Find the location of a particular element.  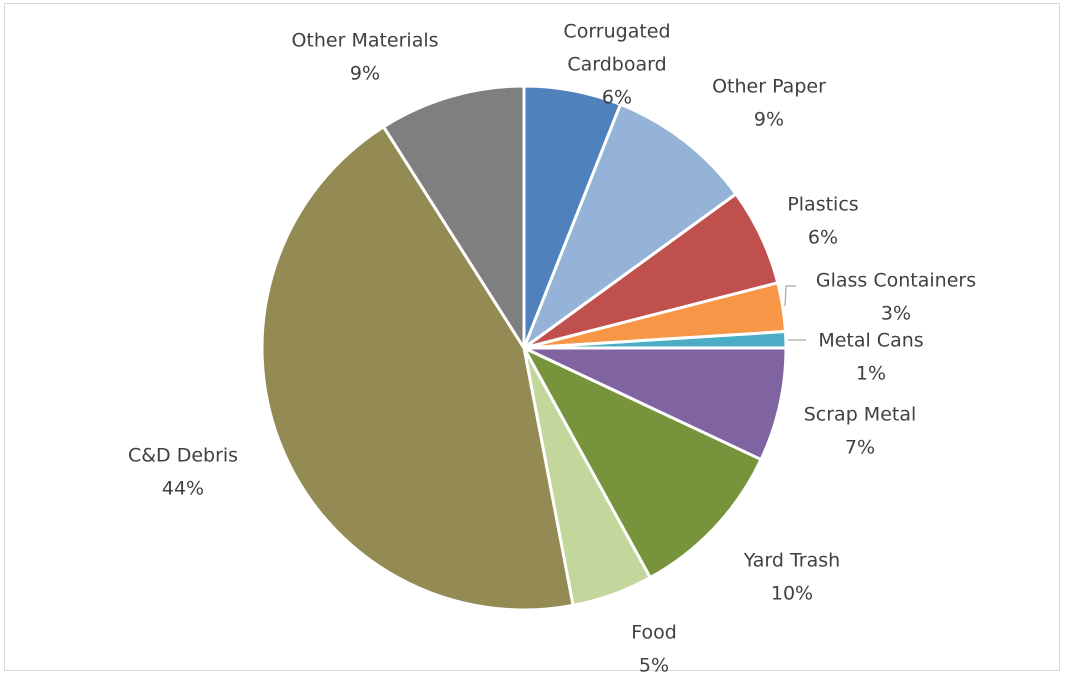

slice-label-plastics: Plastics is located at coordinates (822, 205).